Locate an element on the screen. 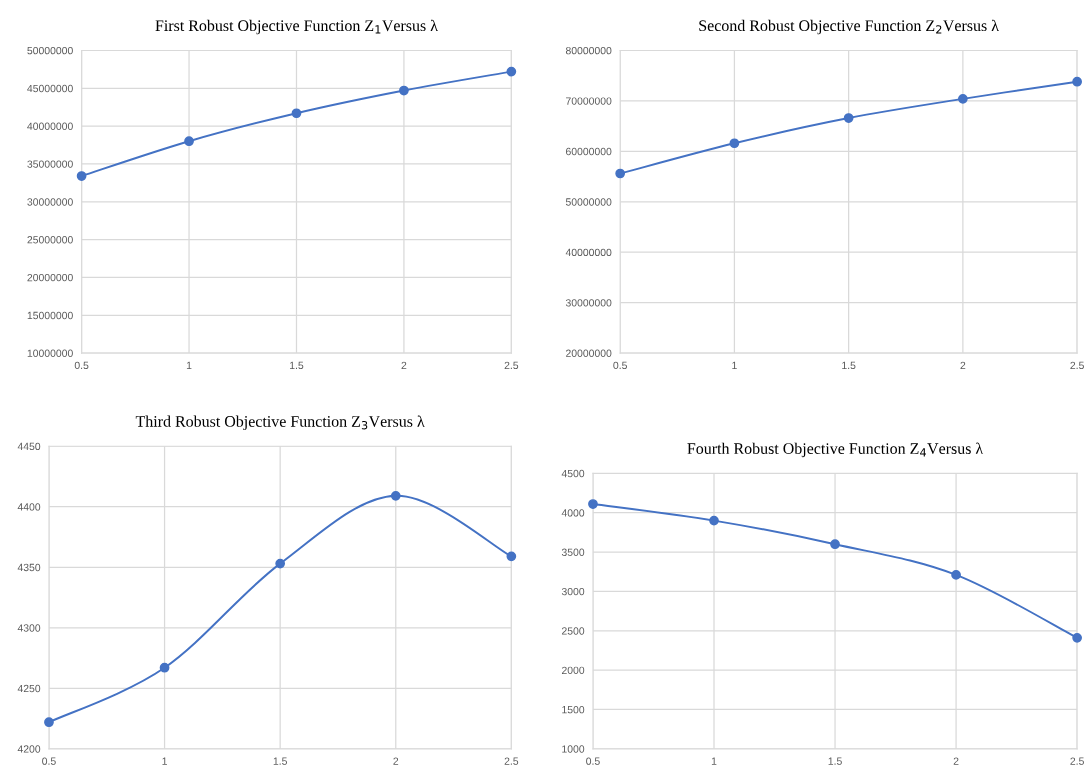 Image resolution: width=1088 pixels, height=776 pixels. y-tick-label: 4500 is located at coordinates (573, 473).